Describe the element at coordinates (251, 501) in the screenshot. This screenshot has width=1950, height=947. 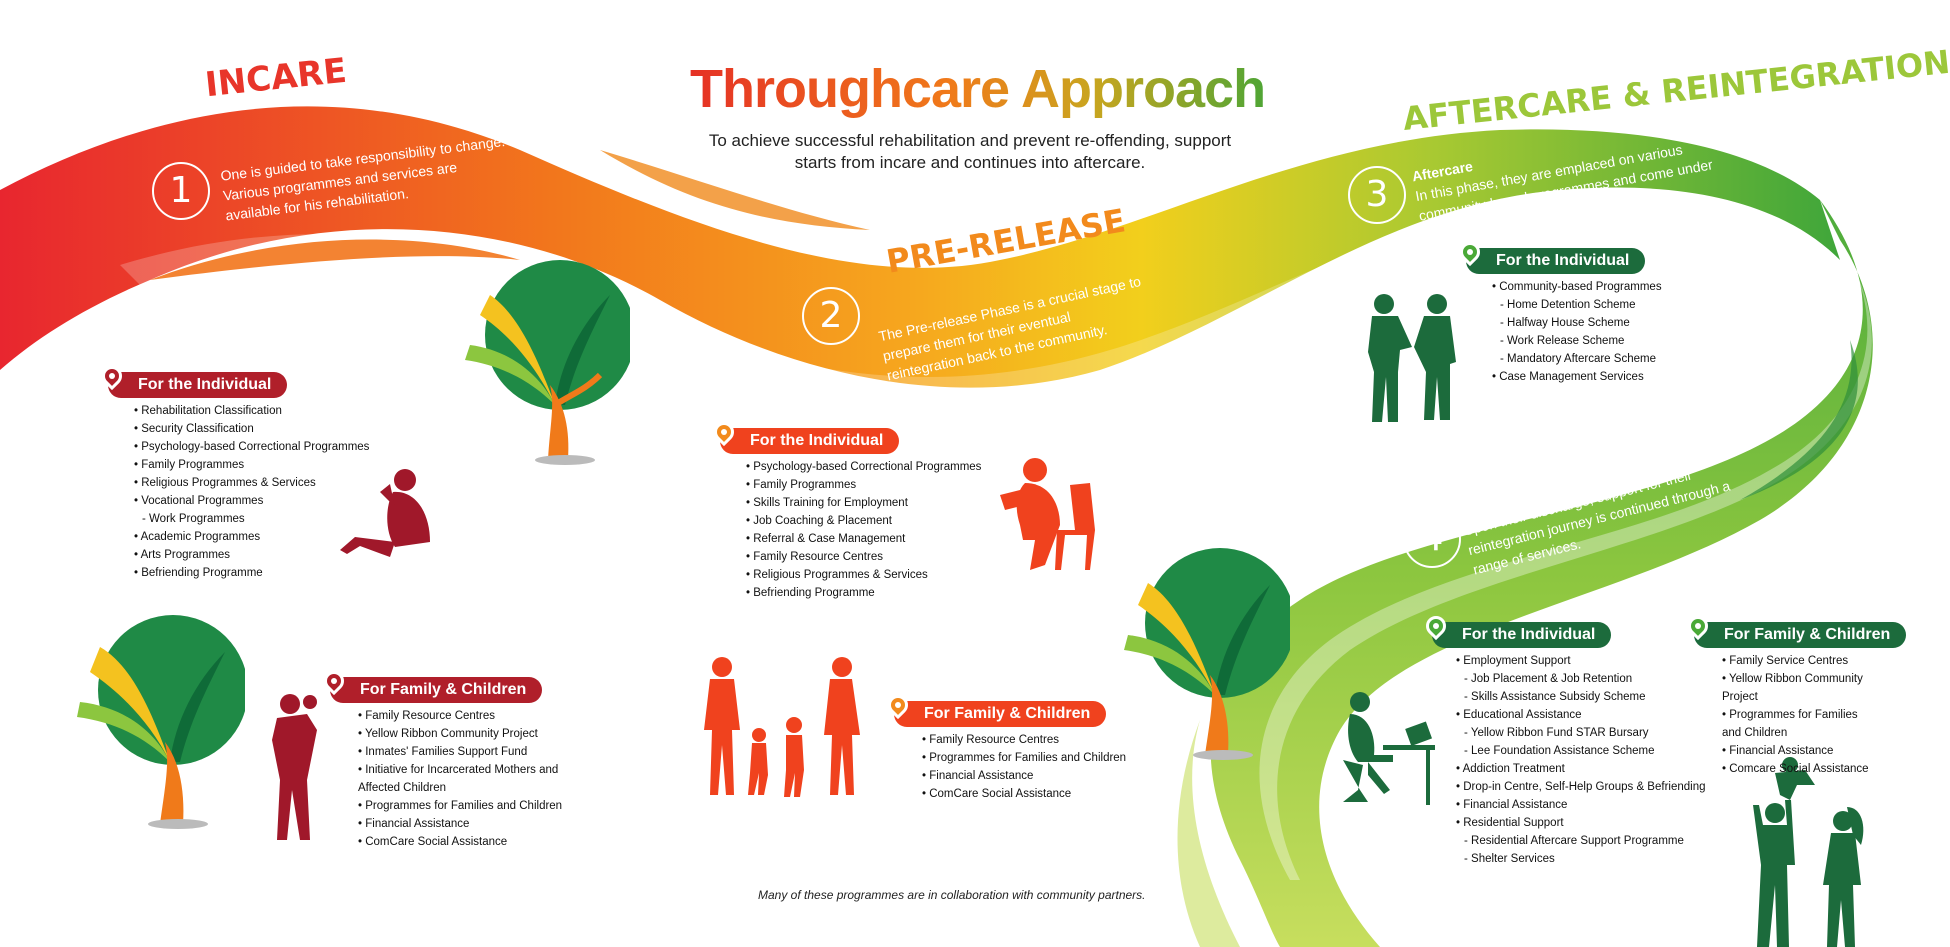
I see `list-item: Vocational Programmes` at that location.